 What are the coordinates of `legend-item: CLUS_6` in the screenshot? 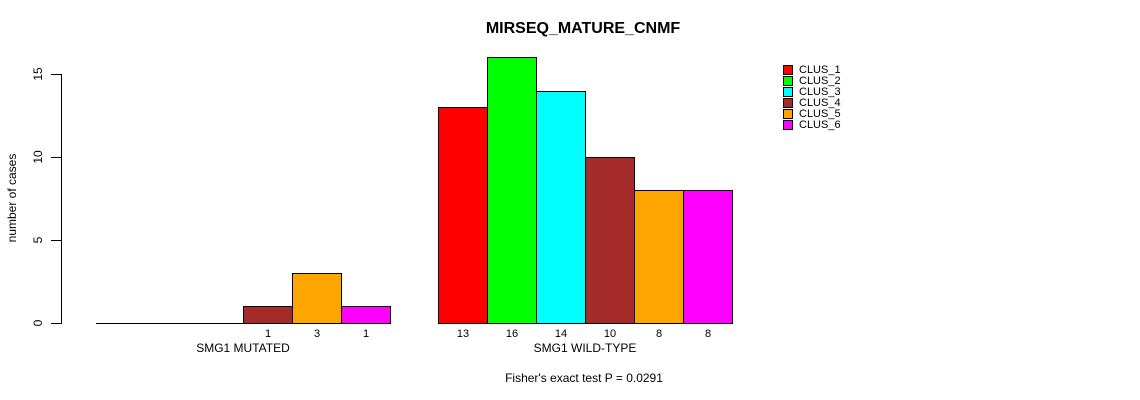 It's located at (812, 125).